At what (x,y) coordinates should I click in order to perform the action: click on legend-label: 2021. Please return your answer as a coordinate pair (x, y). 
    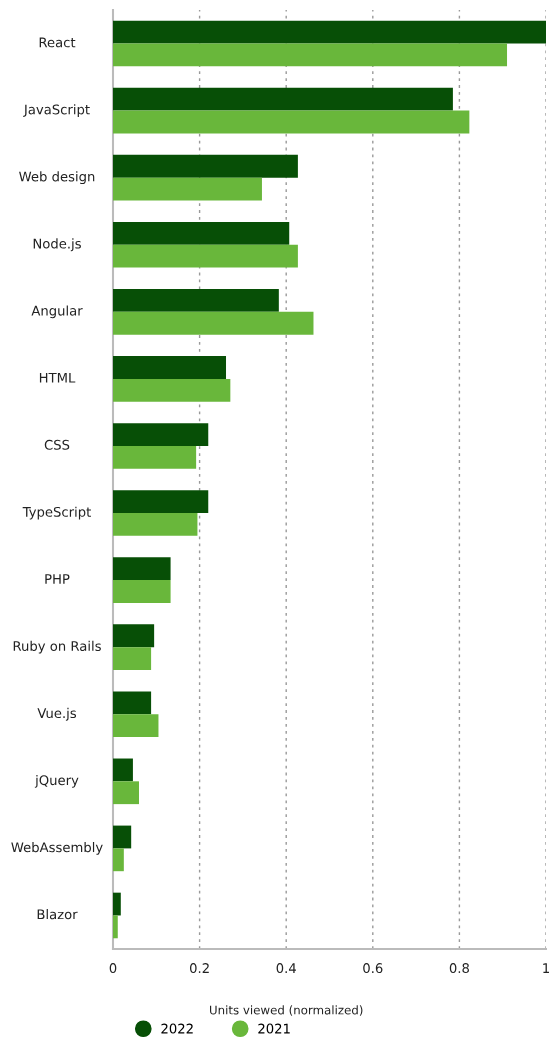
    Looking at the image, I should click on (274, 1028).